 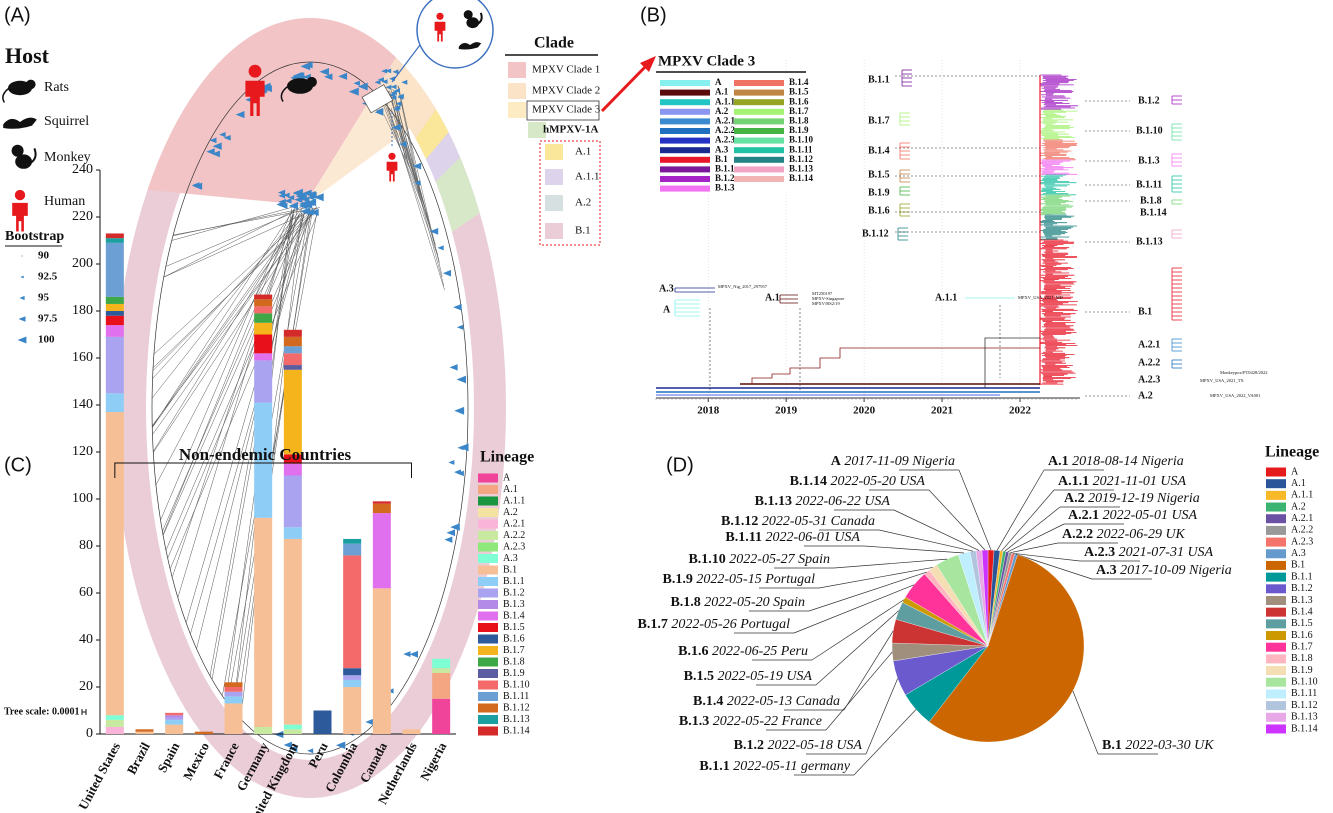 I want to click on legend-label: Monkey, so click(x=67, y=157).